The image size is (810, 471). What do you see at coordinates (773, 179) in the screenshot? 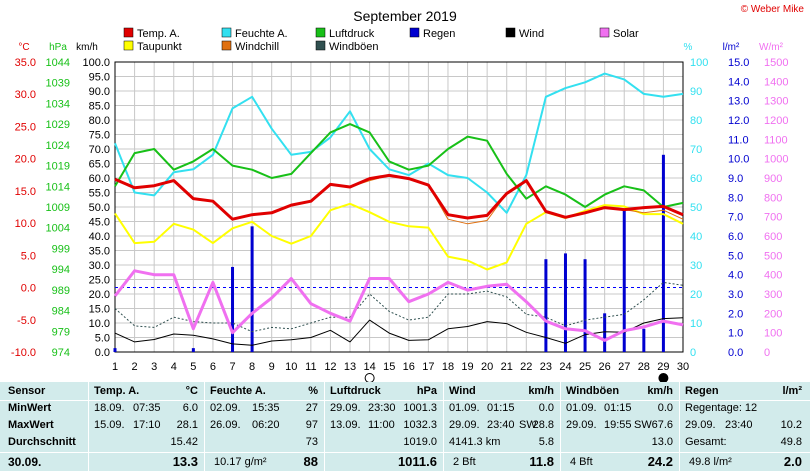
I see `tick-solar: 900` at bounding box center [773, 179].